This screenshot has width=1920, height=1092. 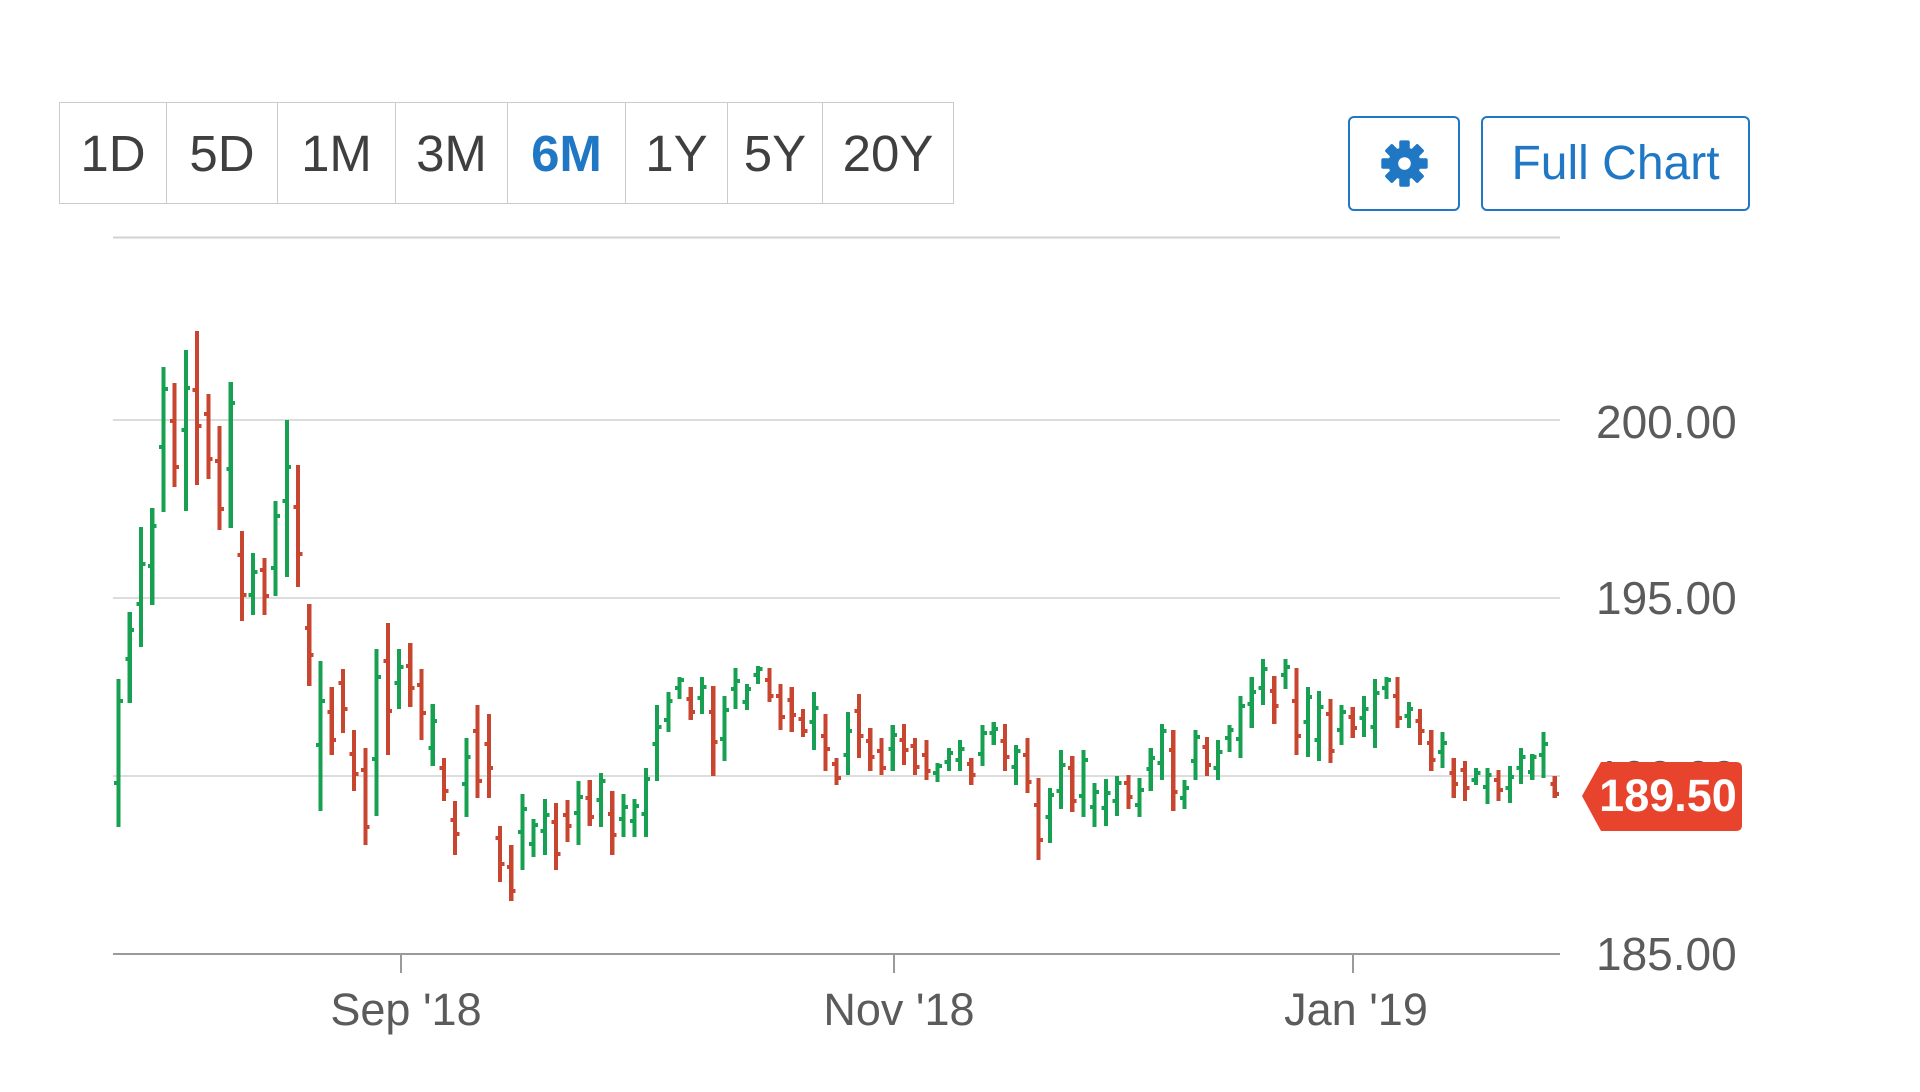 I want to click on svg-text: Sep '18, so click(x=405, y=1009).